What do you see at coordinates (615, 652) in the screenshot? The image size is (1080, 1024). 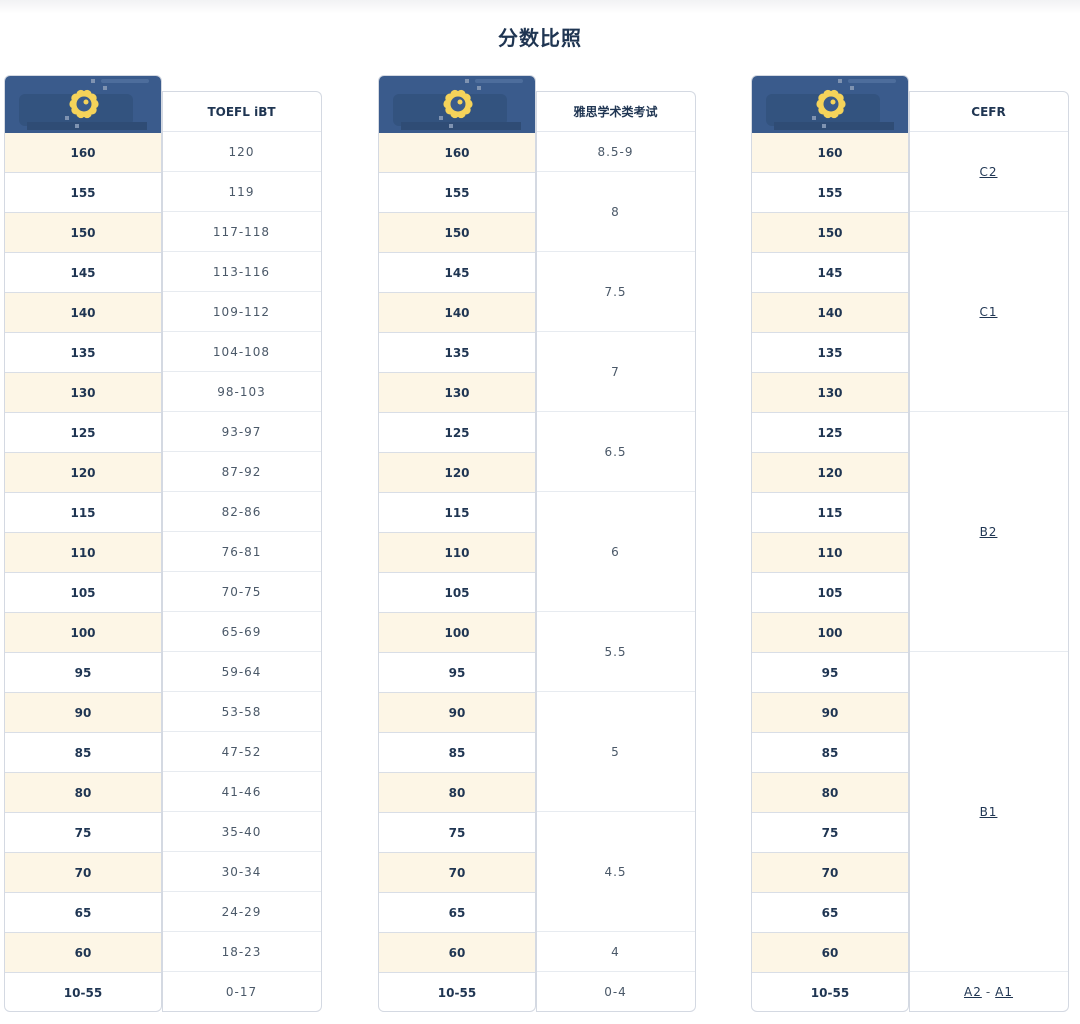 I see `equivalent-cell: 5.5` at bounding box center [615, 652].